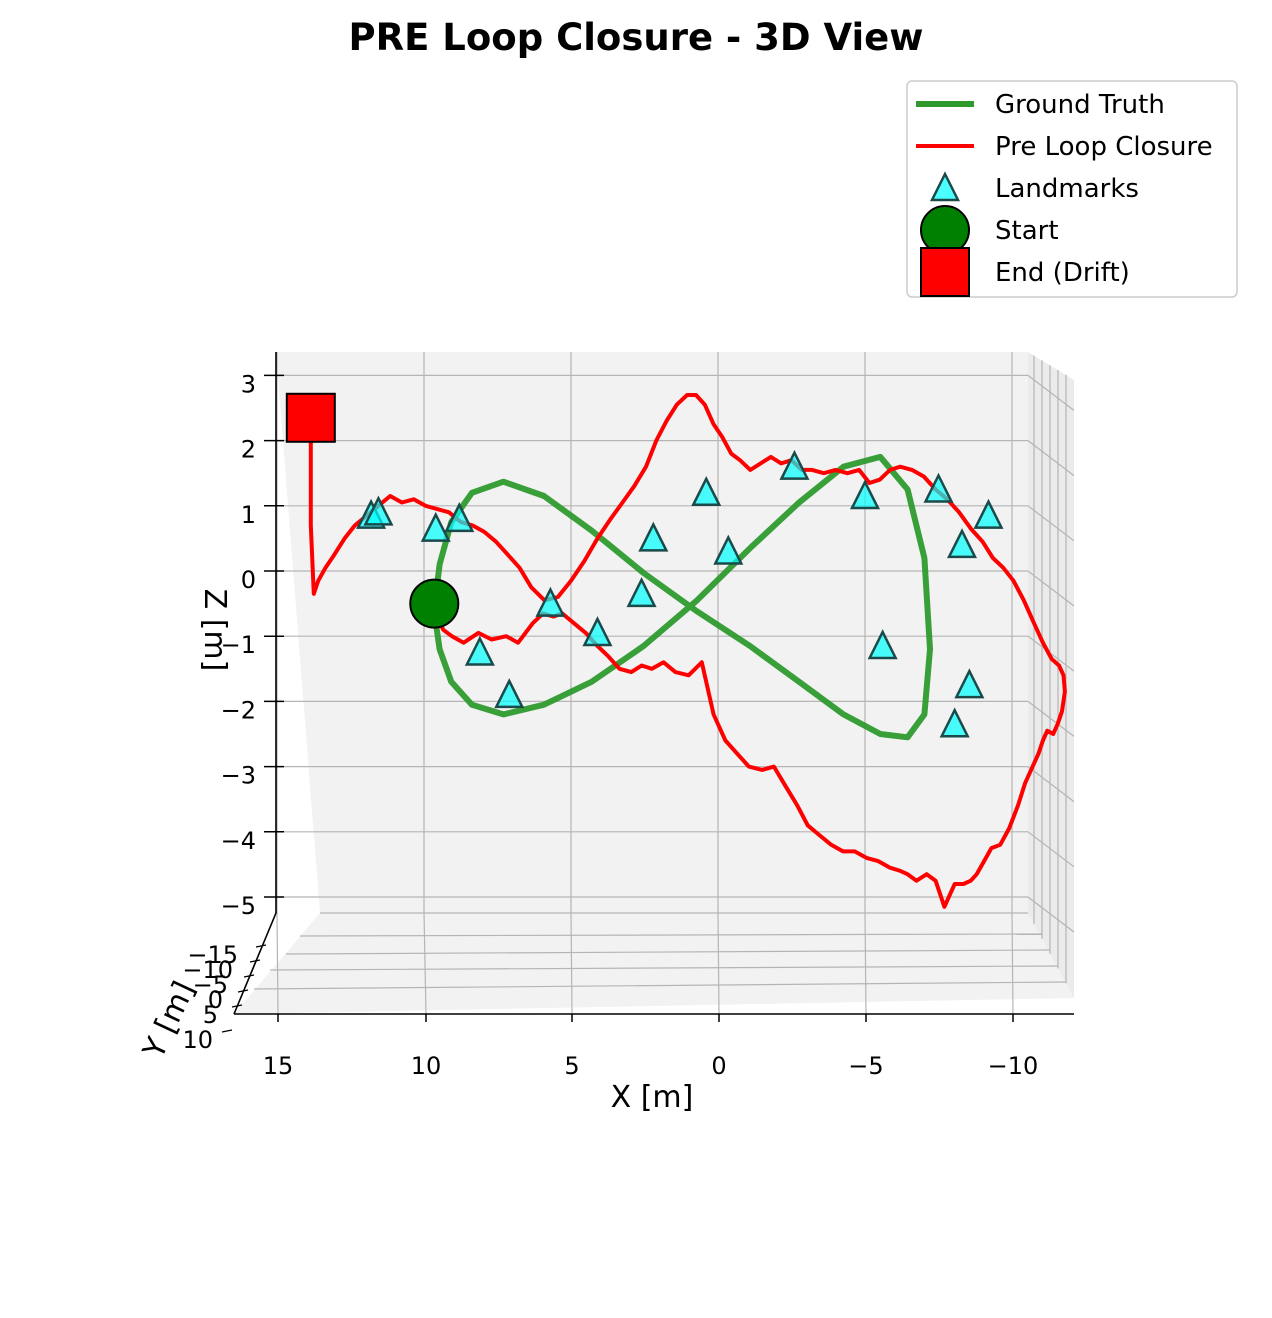 Image resolution: width=1272 pixels, height=1318 pixels. Describe the element at coordinates (278, 1066) in the screenshot. I see `x-tick-label: 15` at that location.